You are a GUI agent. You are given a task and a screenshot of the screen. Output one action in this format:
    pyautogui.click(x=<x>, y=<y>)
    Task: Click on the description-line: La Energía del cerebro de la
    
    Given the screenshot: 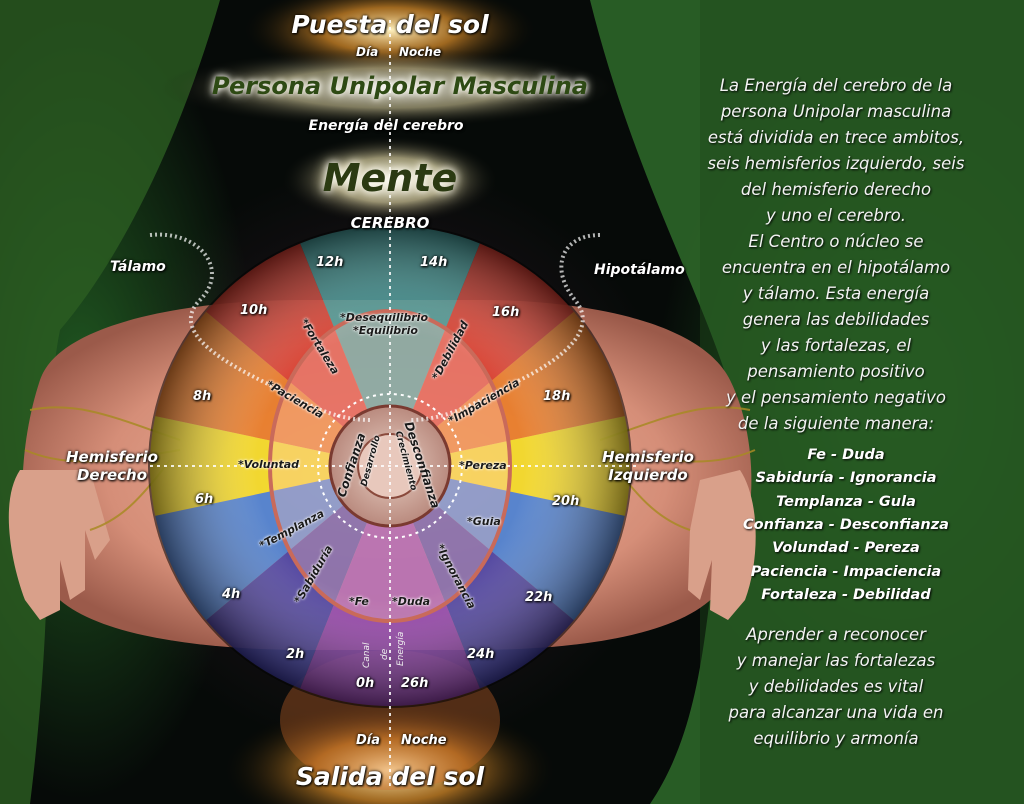 What is the action you would take?
    pyautogui.click(x=836, y=85)
    